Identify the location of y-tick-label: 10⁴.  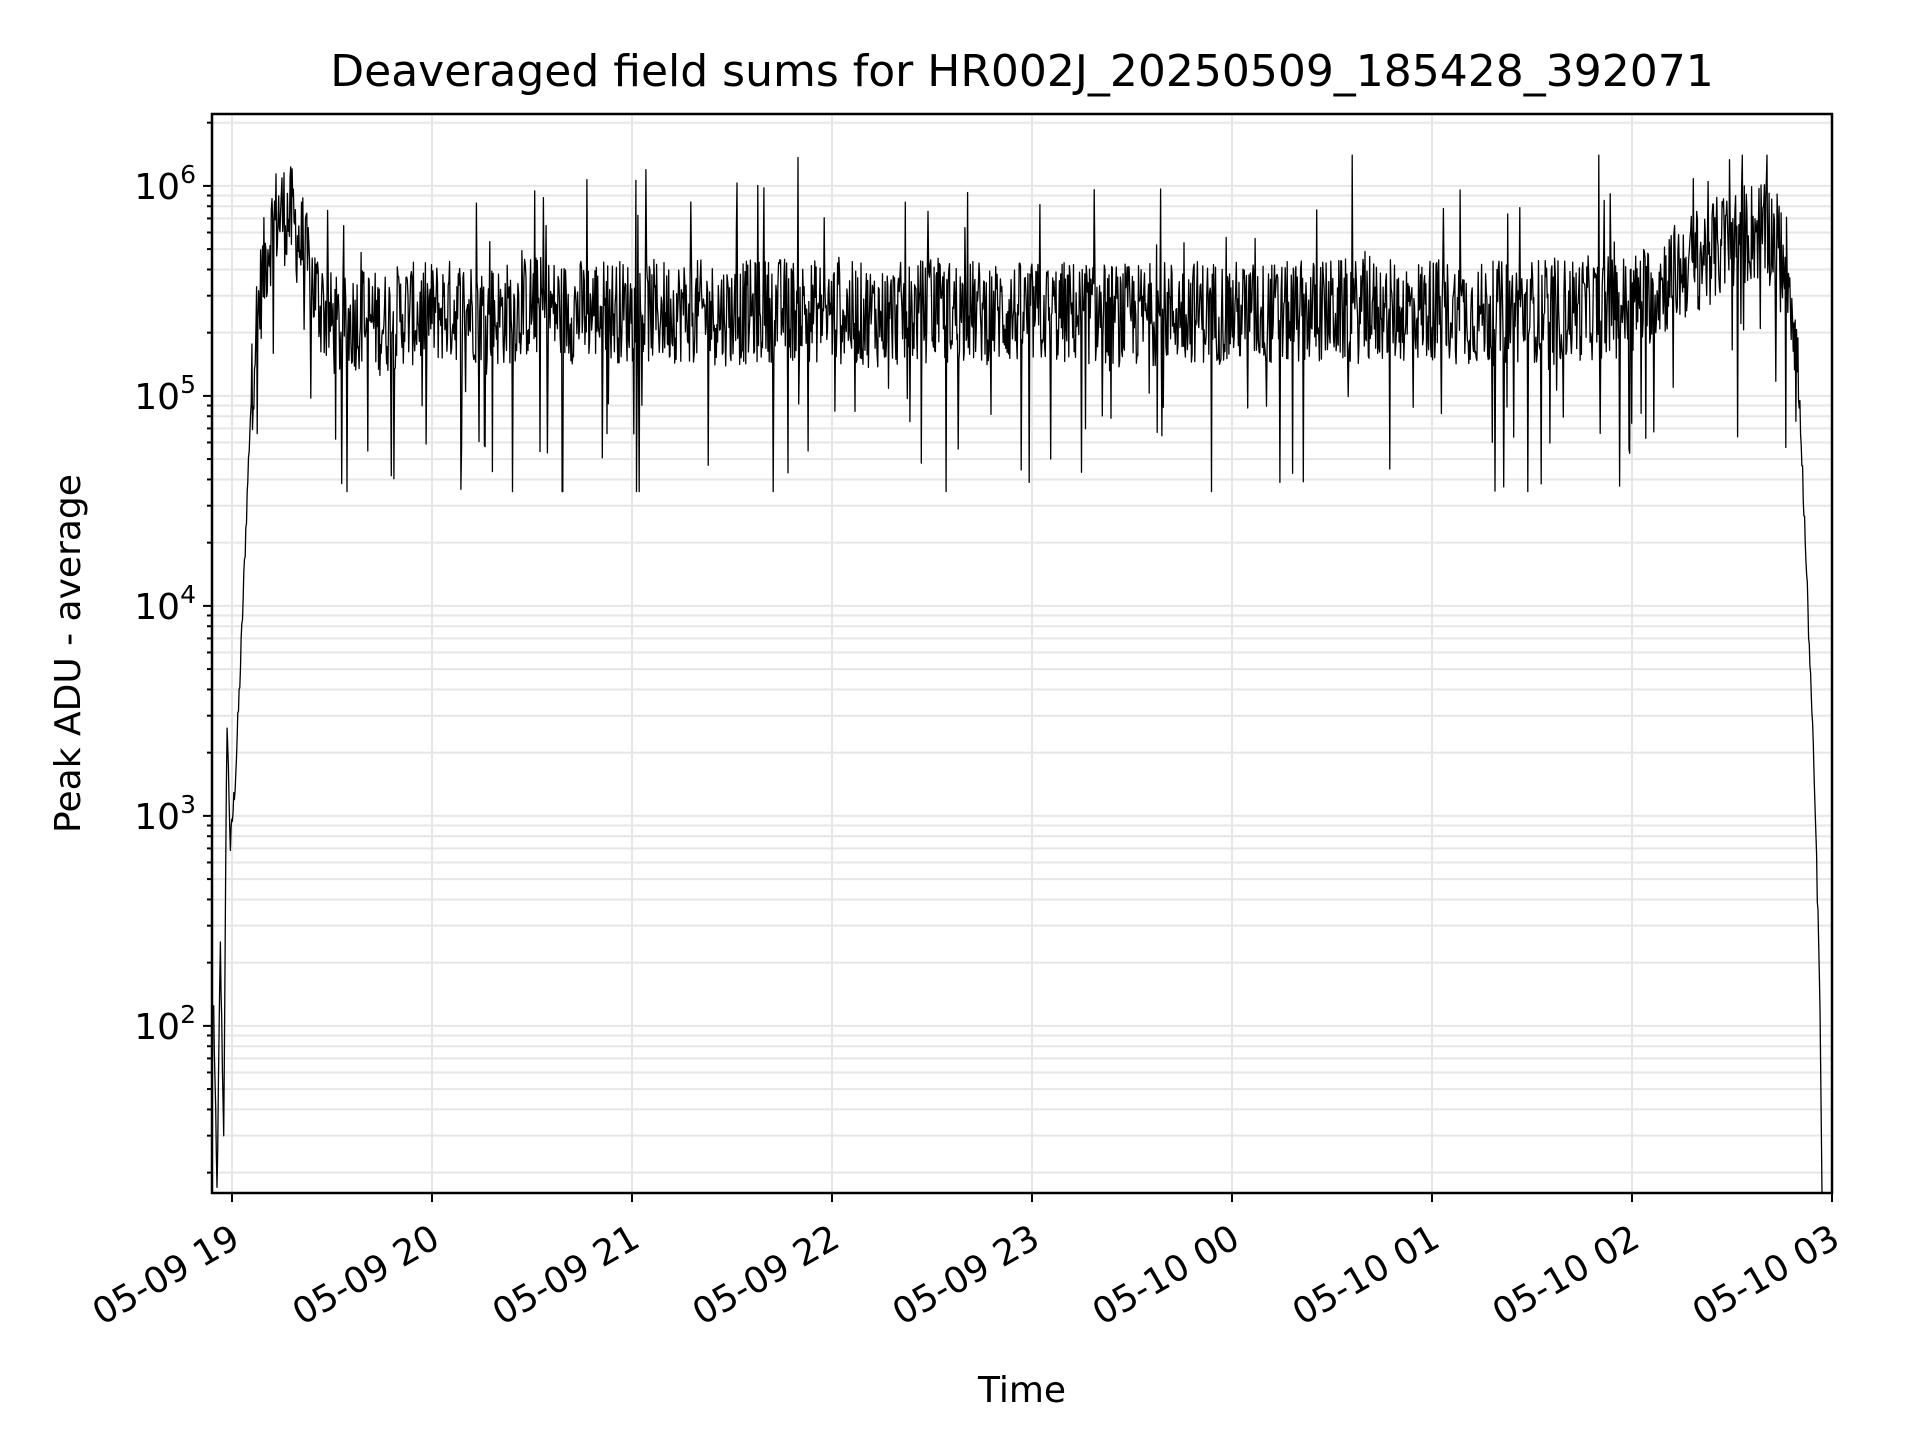
(165, 604).